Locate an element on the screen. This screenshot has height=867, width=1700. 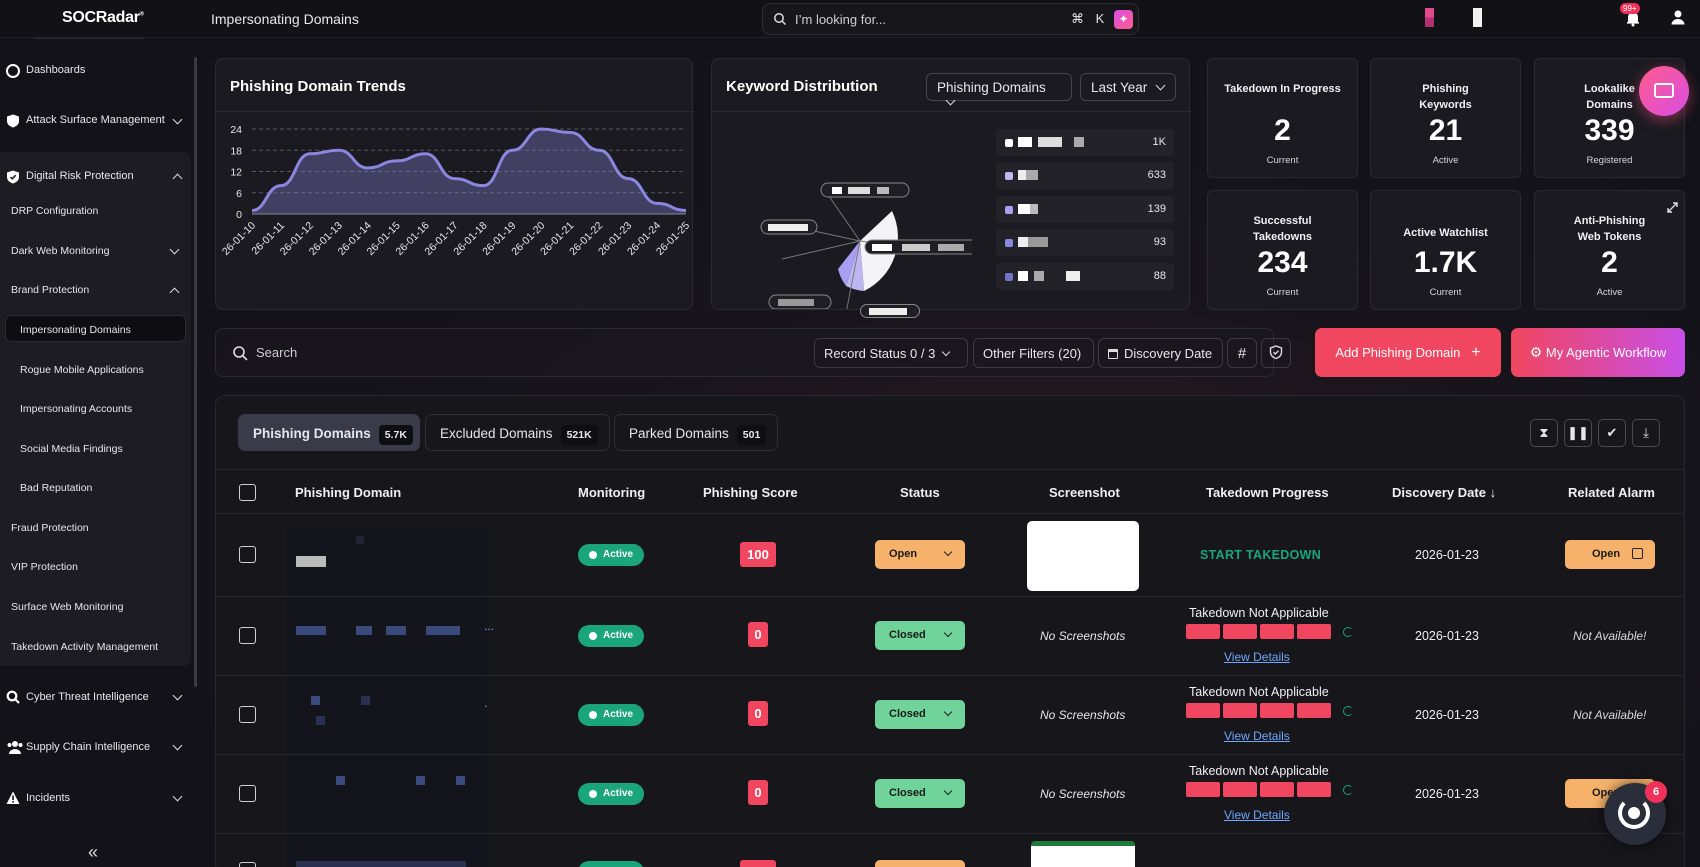
col-screenshot: Screenshot is located at coordinates (1084, 492).